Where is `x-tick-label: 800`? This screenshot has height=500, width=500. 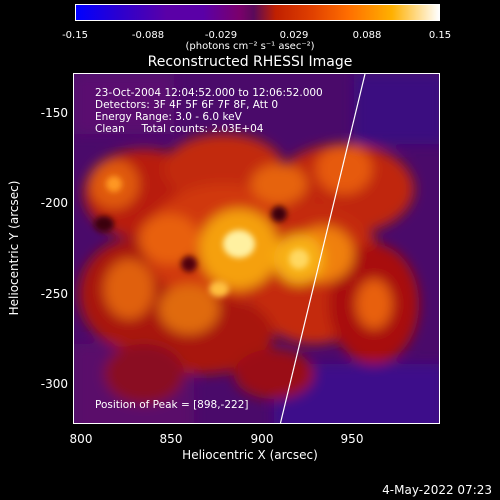
x-tick-label: 800 is located at coordinates (81, 439).